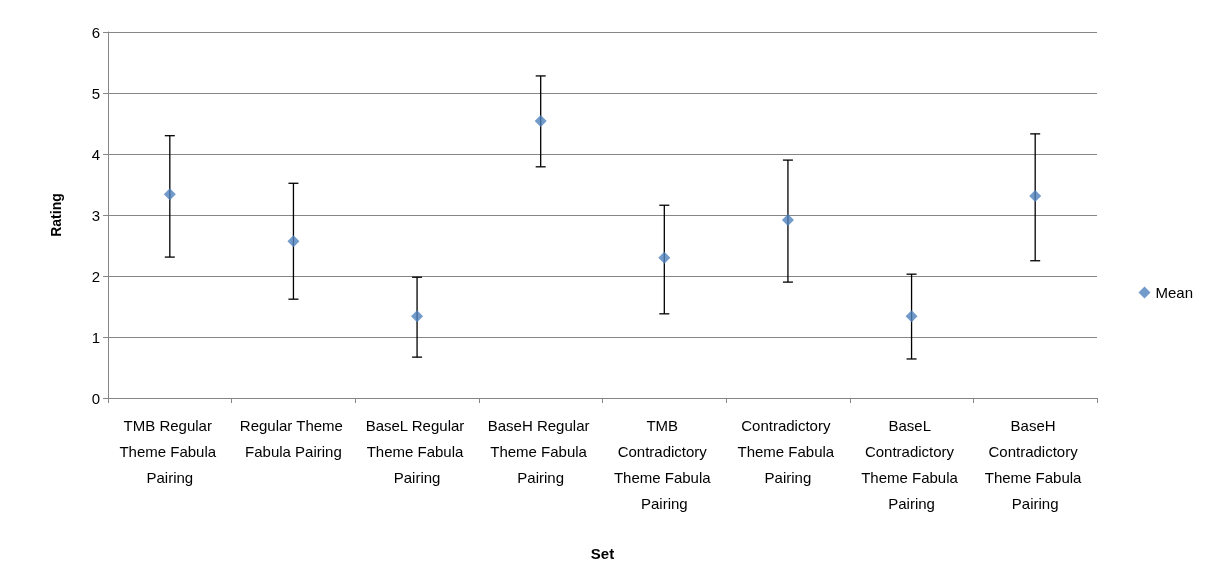  What do you see at coordinates (95, 215) in the screenshot?
I see `y-tick-label: 3` at bounding box center [95, 215].